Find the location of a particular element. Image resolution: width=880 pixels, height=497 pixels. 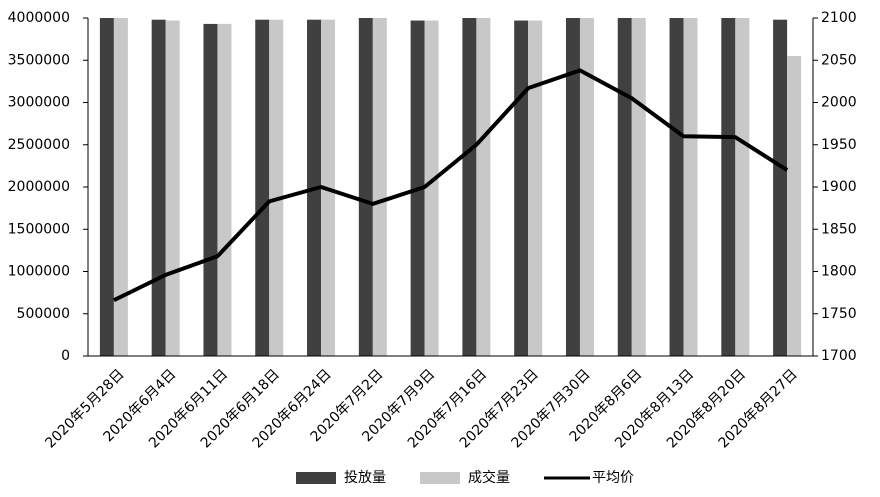

y-tick-label: 4000000 is located at coordinates (39, 18).